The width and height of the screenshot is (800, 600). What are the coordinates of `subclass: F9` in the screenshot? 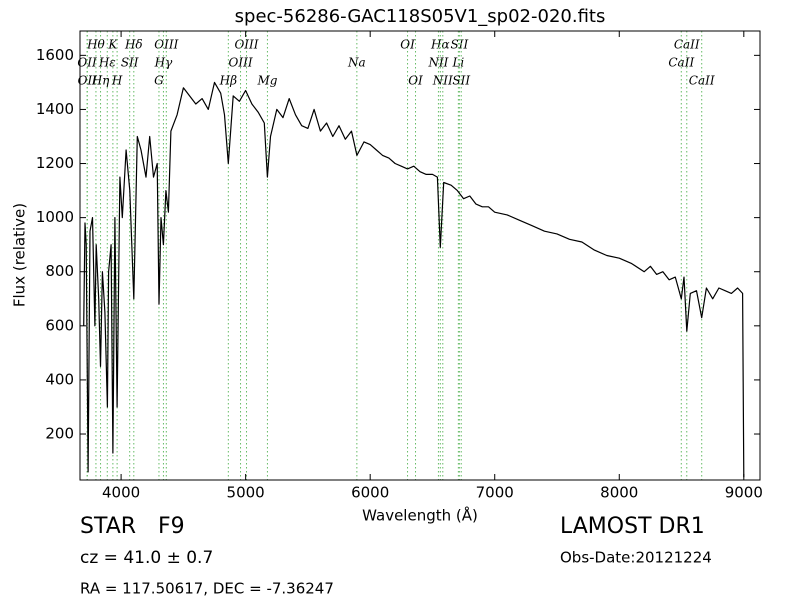 It's located at (171, 526).